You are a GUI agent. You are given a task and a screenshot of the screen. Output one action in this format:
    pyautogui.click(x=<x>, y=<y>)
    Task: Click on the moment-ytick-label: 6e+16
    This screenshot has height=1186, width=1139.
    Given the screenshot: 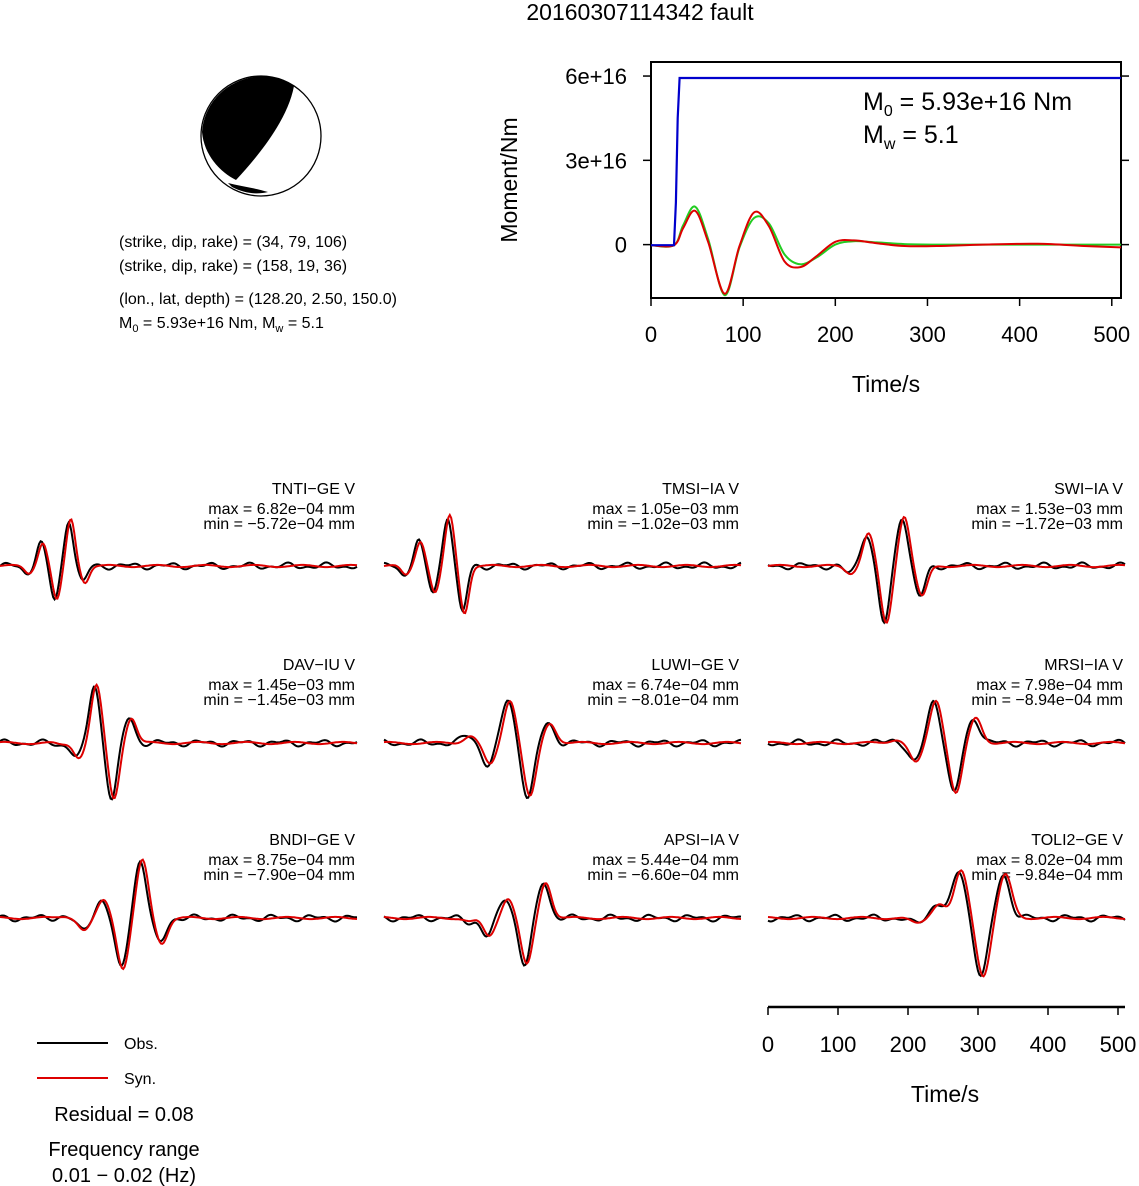 What is the action you would take?
    pyautogui.click(x=596, y=76)
    